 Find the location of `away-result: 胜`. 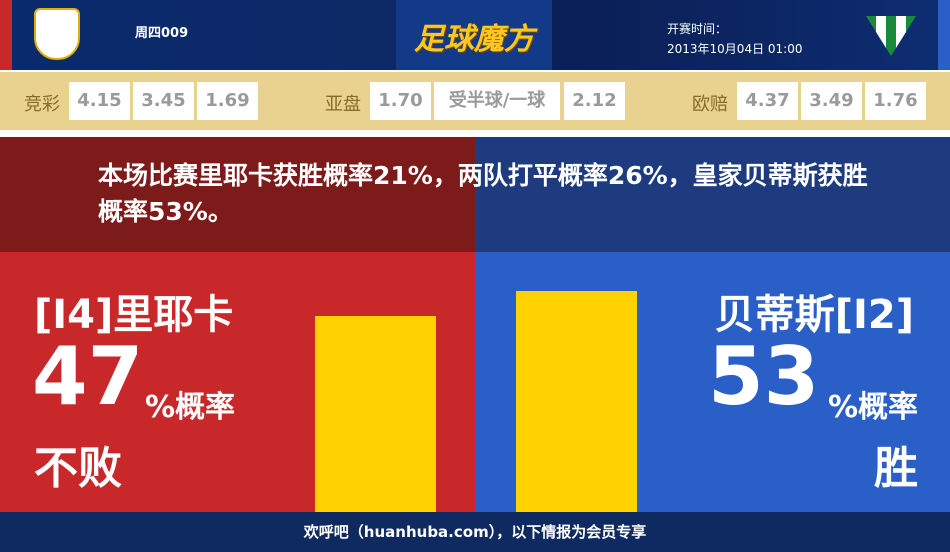

away-result: 胜 is located at coordinates (896, 468).